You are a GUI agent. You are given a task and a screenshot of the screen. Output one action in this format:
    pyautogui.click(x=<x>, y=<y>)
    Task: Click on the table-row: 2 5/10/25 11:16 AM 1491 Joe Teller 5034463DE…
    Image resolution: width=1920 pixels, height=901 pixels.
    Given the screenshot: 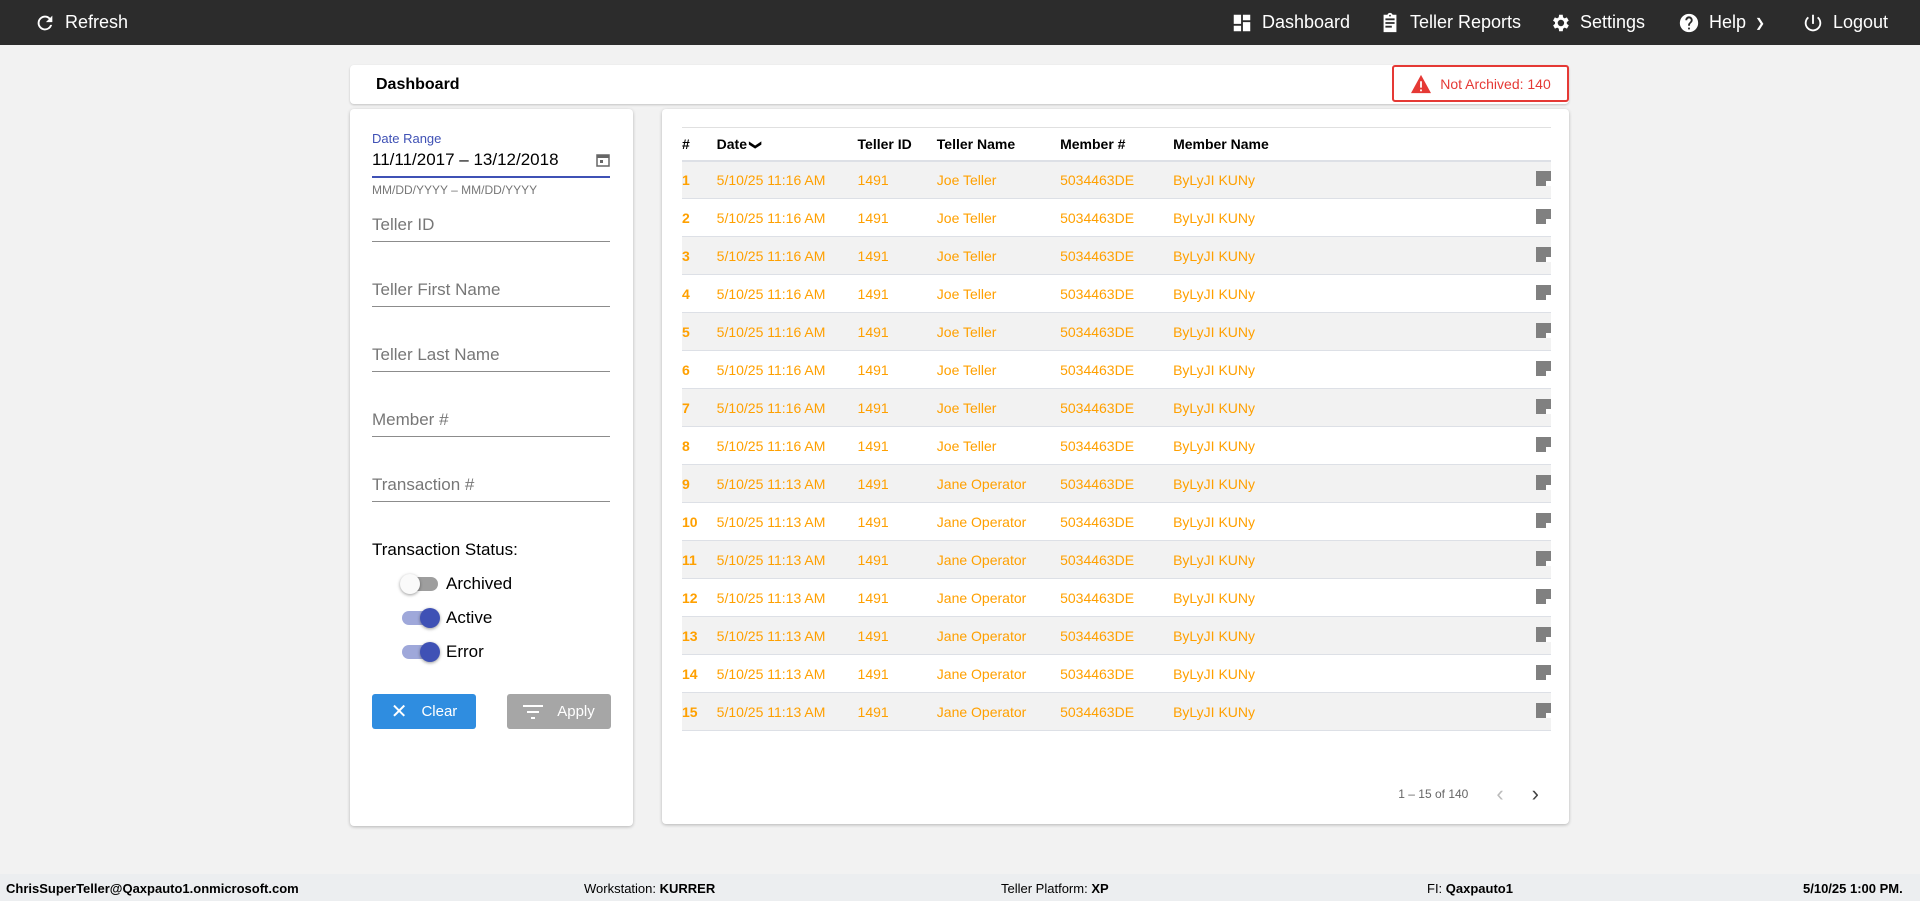 What is the action you would take?
    pyautogui.click(x=1116, y=217)
    